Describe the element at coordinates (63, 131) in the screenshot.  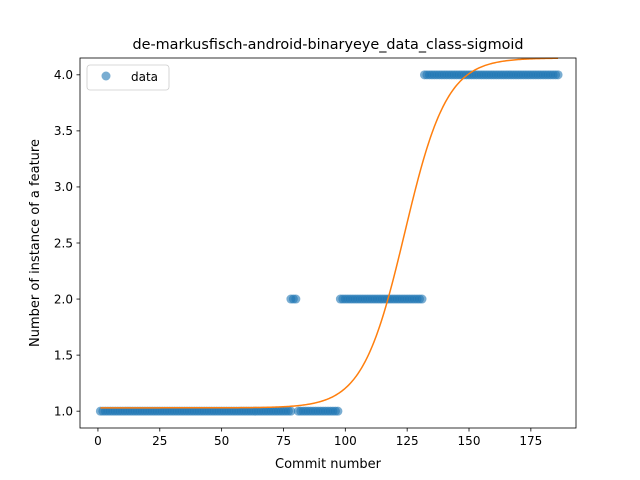
I see `y-tick-label: 3.5` at that location.